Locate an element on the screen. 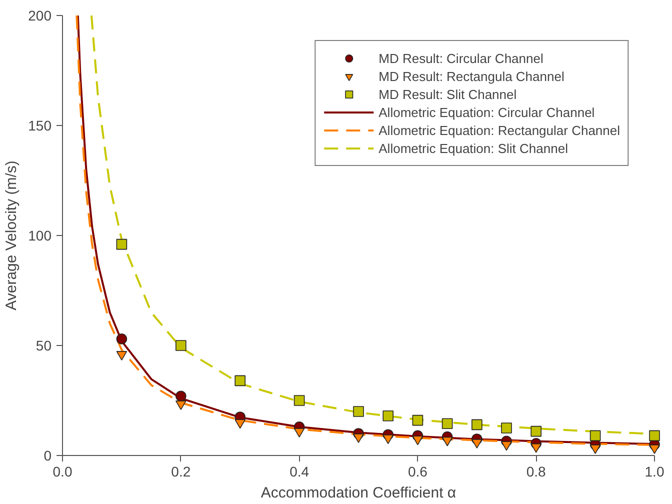 The width and height of the screenshot is (672, 504). legend-label: MD Result: Slit Channel is located at coordinates (447, 94).